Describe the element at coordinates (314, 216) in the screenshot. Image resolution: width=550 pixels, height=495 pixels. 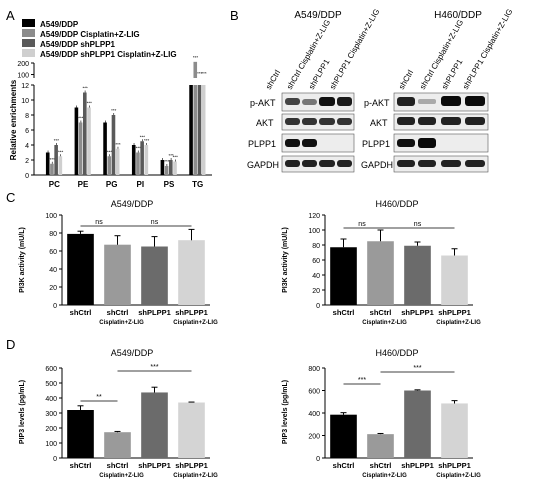
I see `y-tick-label: 120` at that location.